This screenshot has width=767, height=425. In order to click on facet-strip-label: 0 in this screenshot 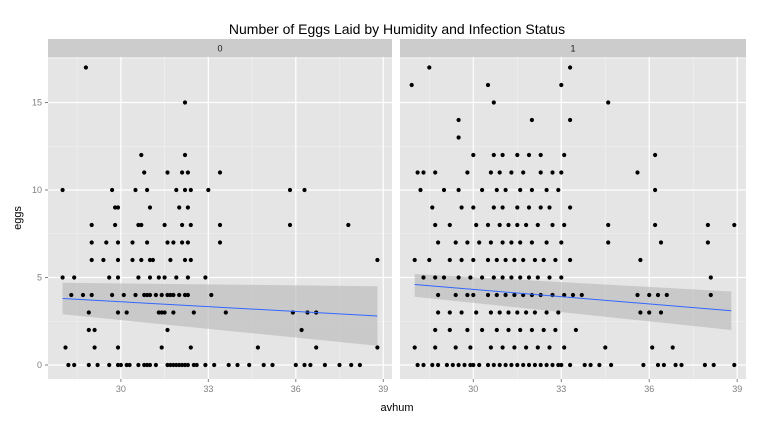, I will do `click(219, 49)`.